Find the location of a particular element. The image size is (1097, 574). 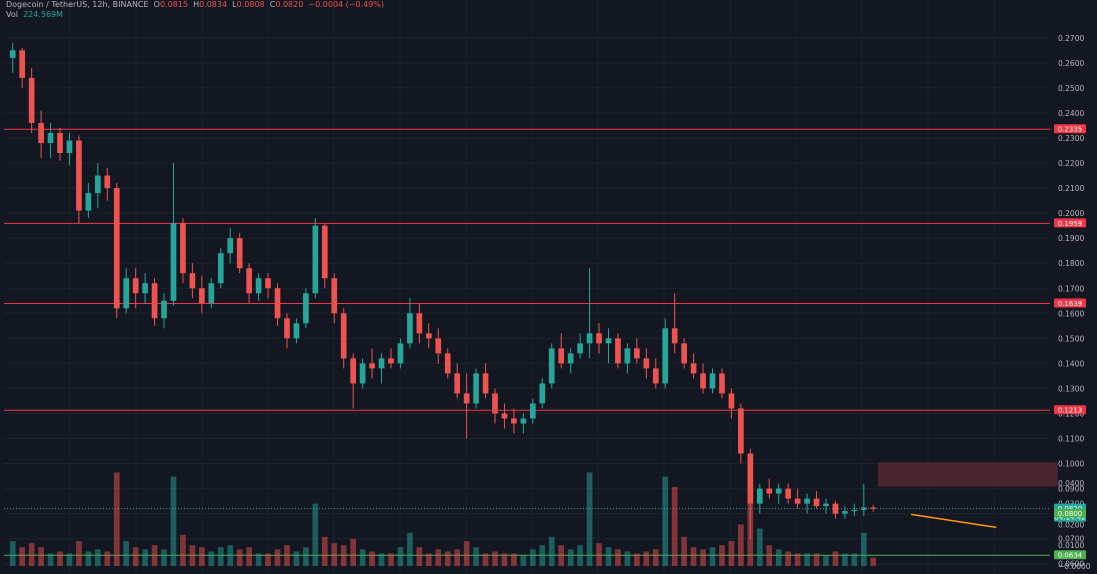

high-value: 0.0834 is located at coordinates (213, 4).